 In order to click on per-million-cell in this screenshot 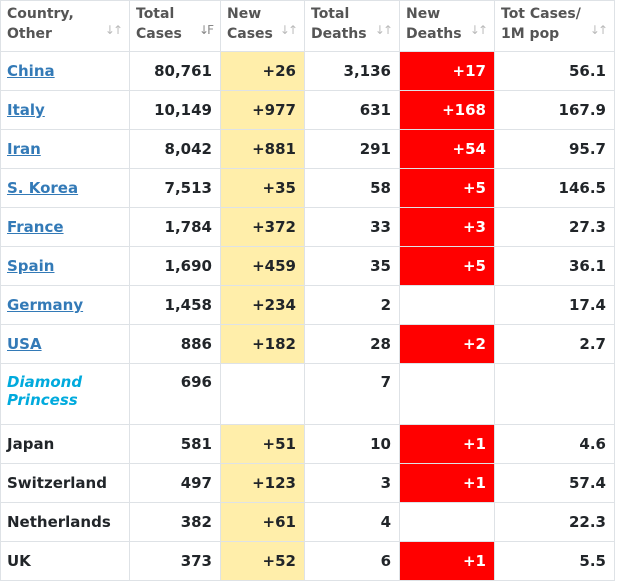, I will do `click(554, 394)`.